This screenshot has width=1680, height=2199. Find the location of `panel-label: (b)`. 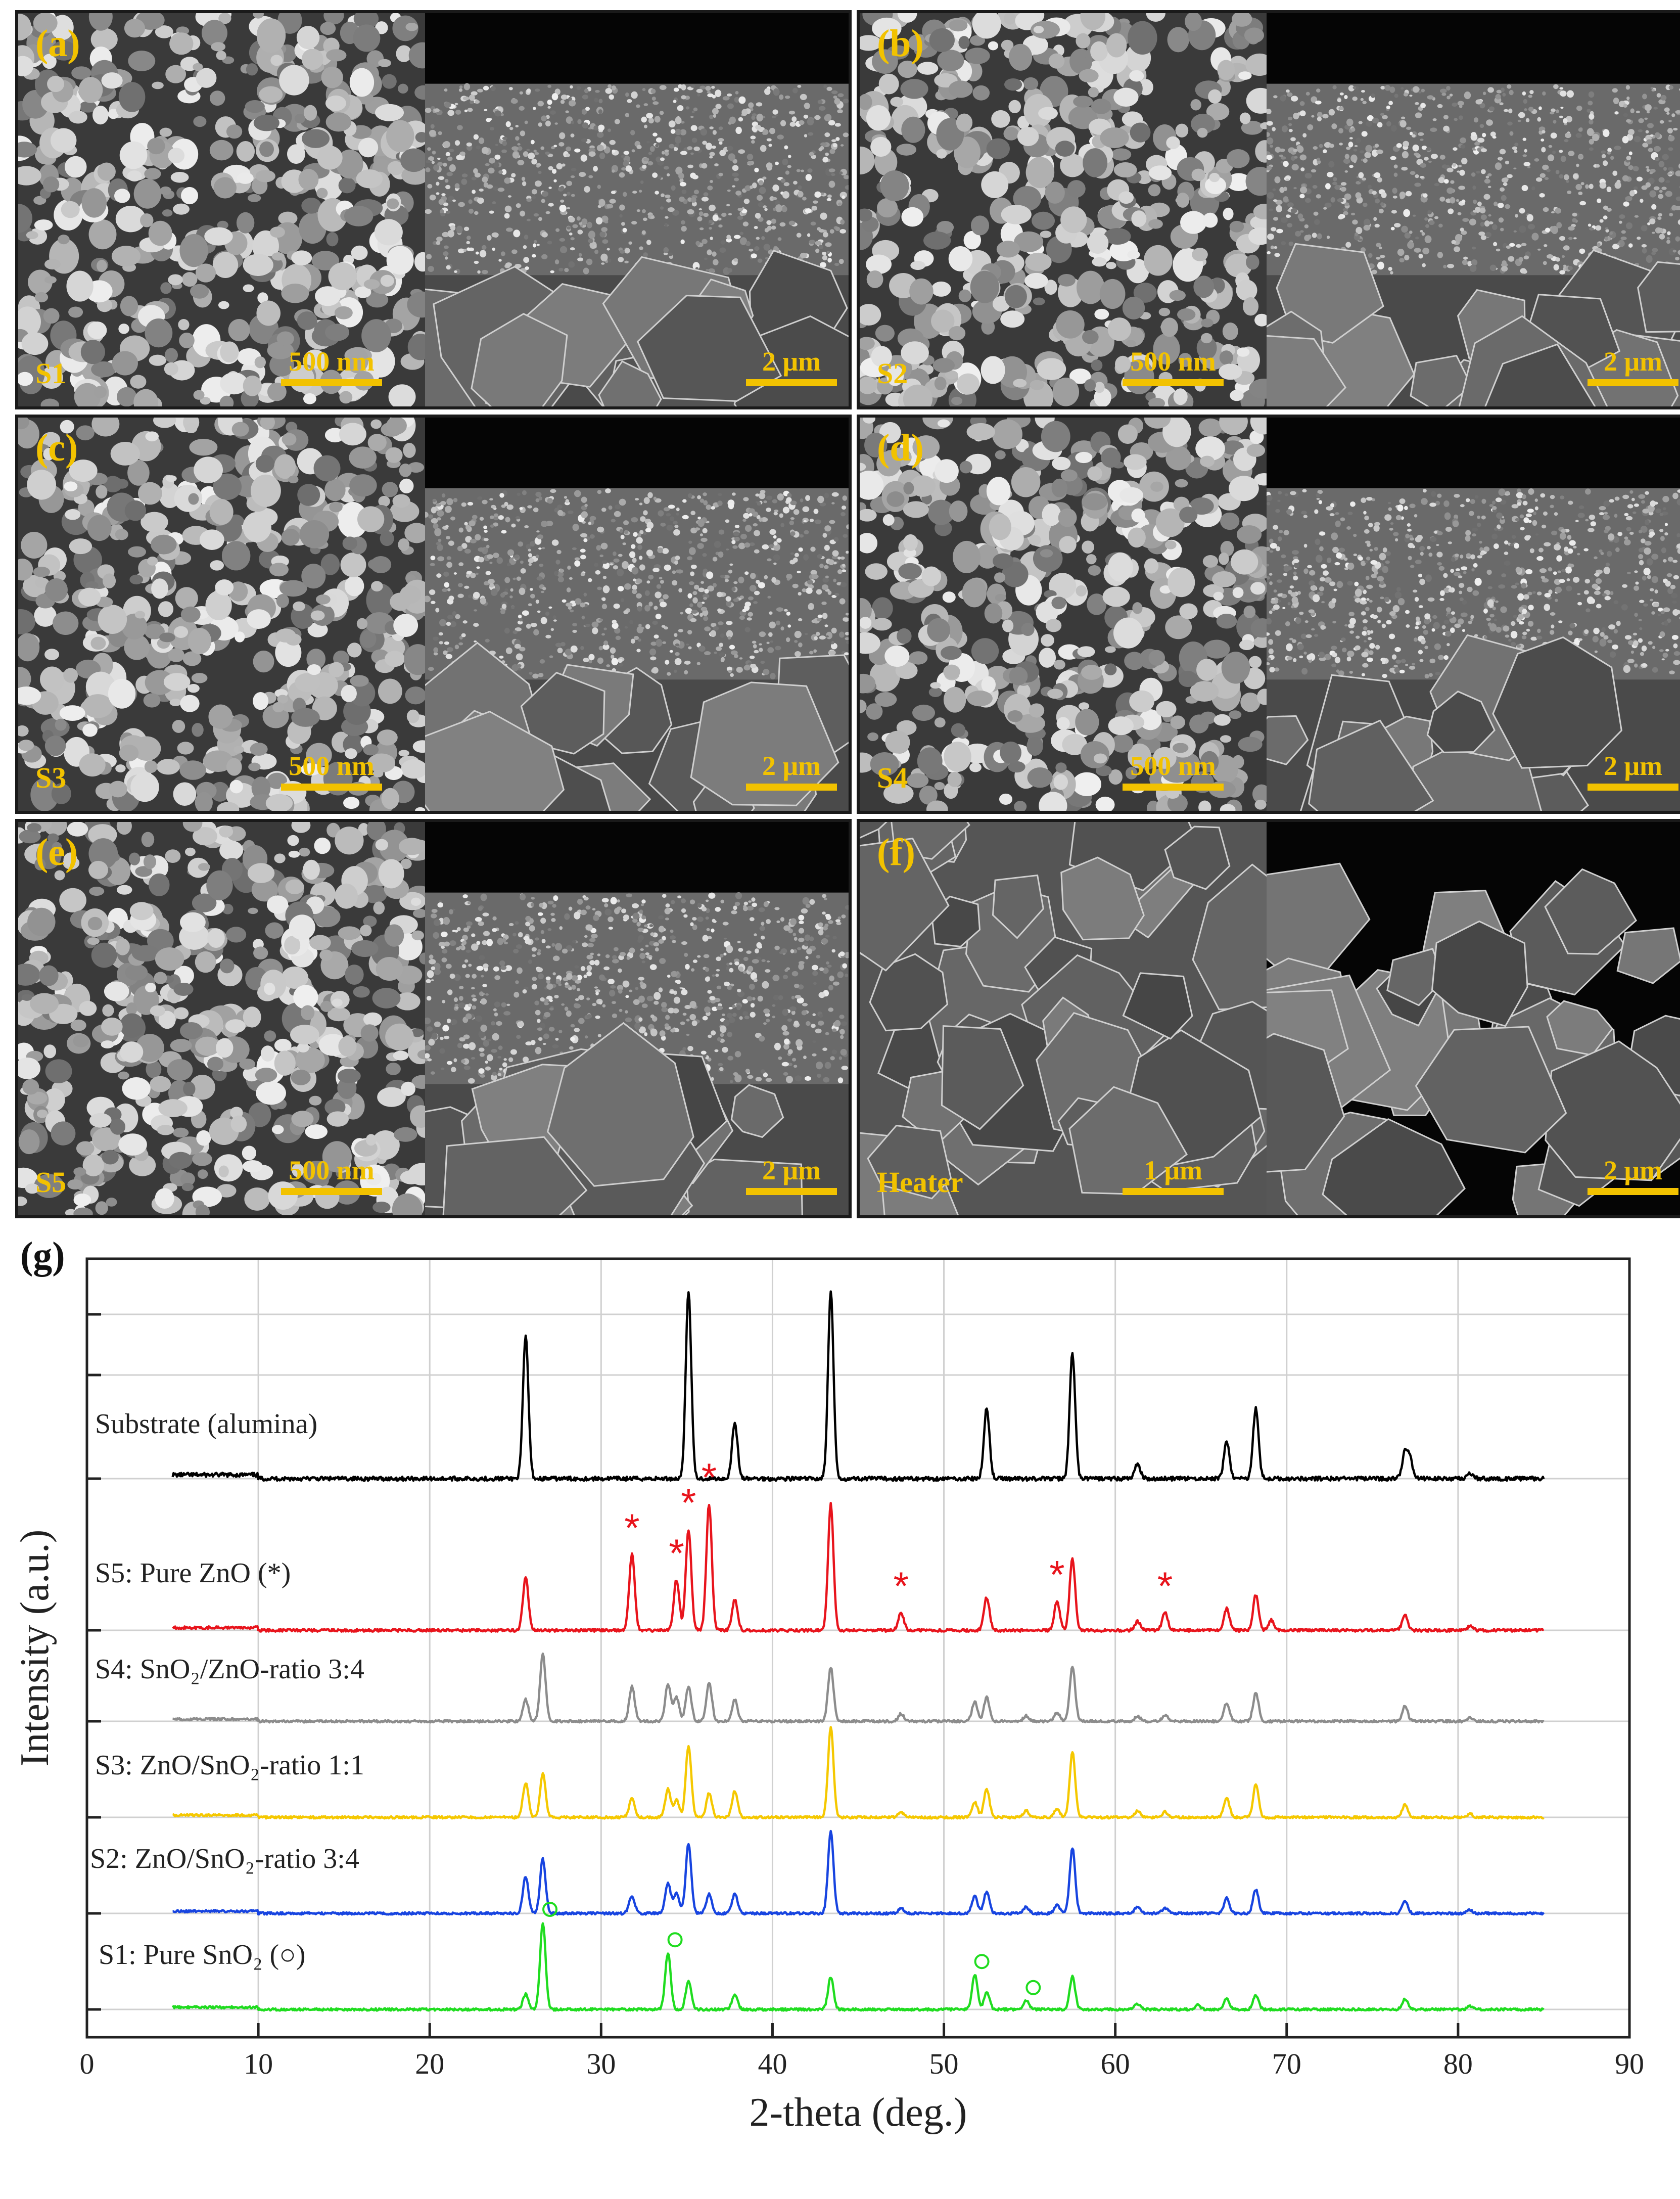

panel-label: (b) is located at coordinates (900, 43).